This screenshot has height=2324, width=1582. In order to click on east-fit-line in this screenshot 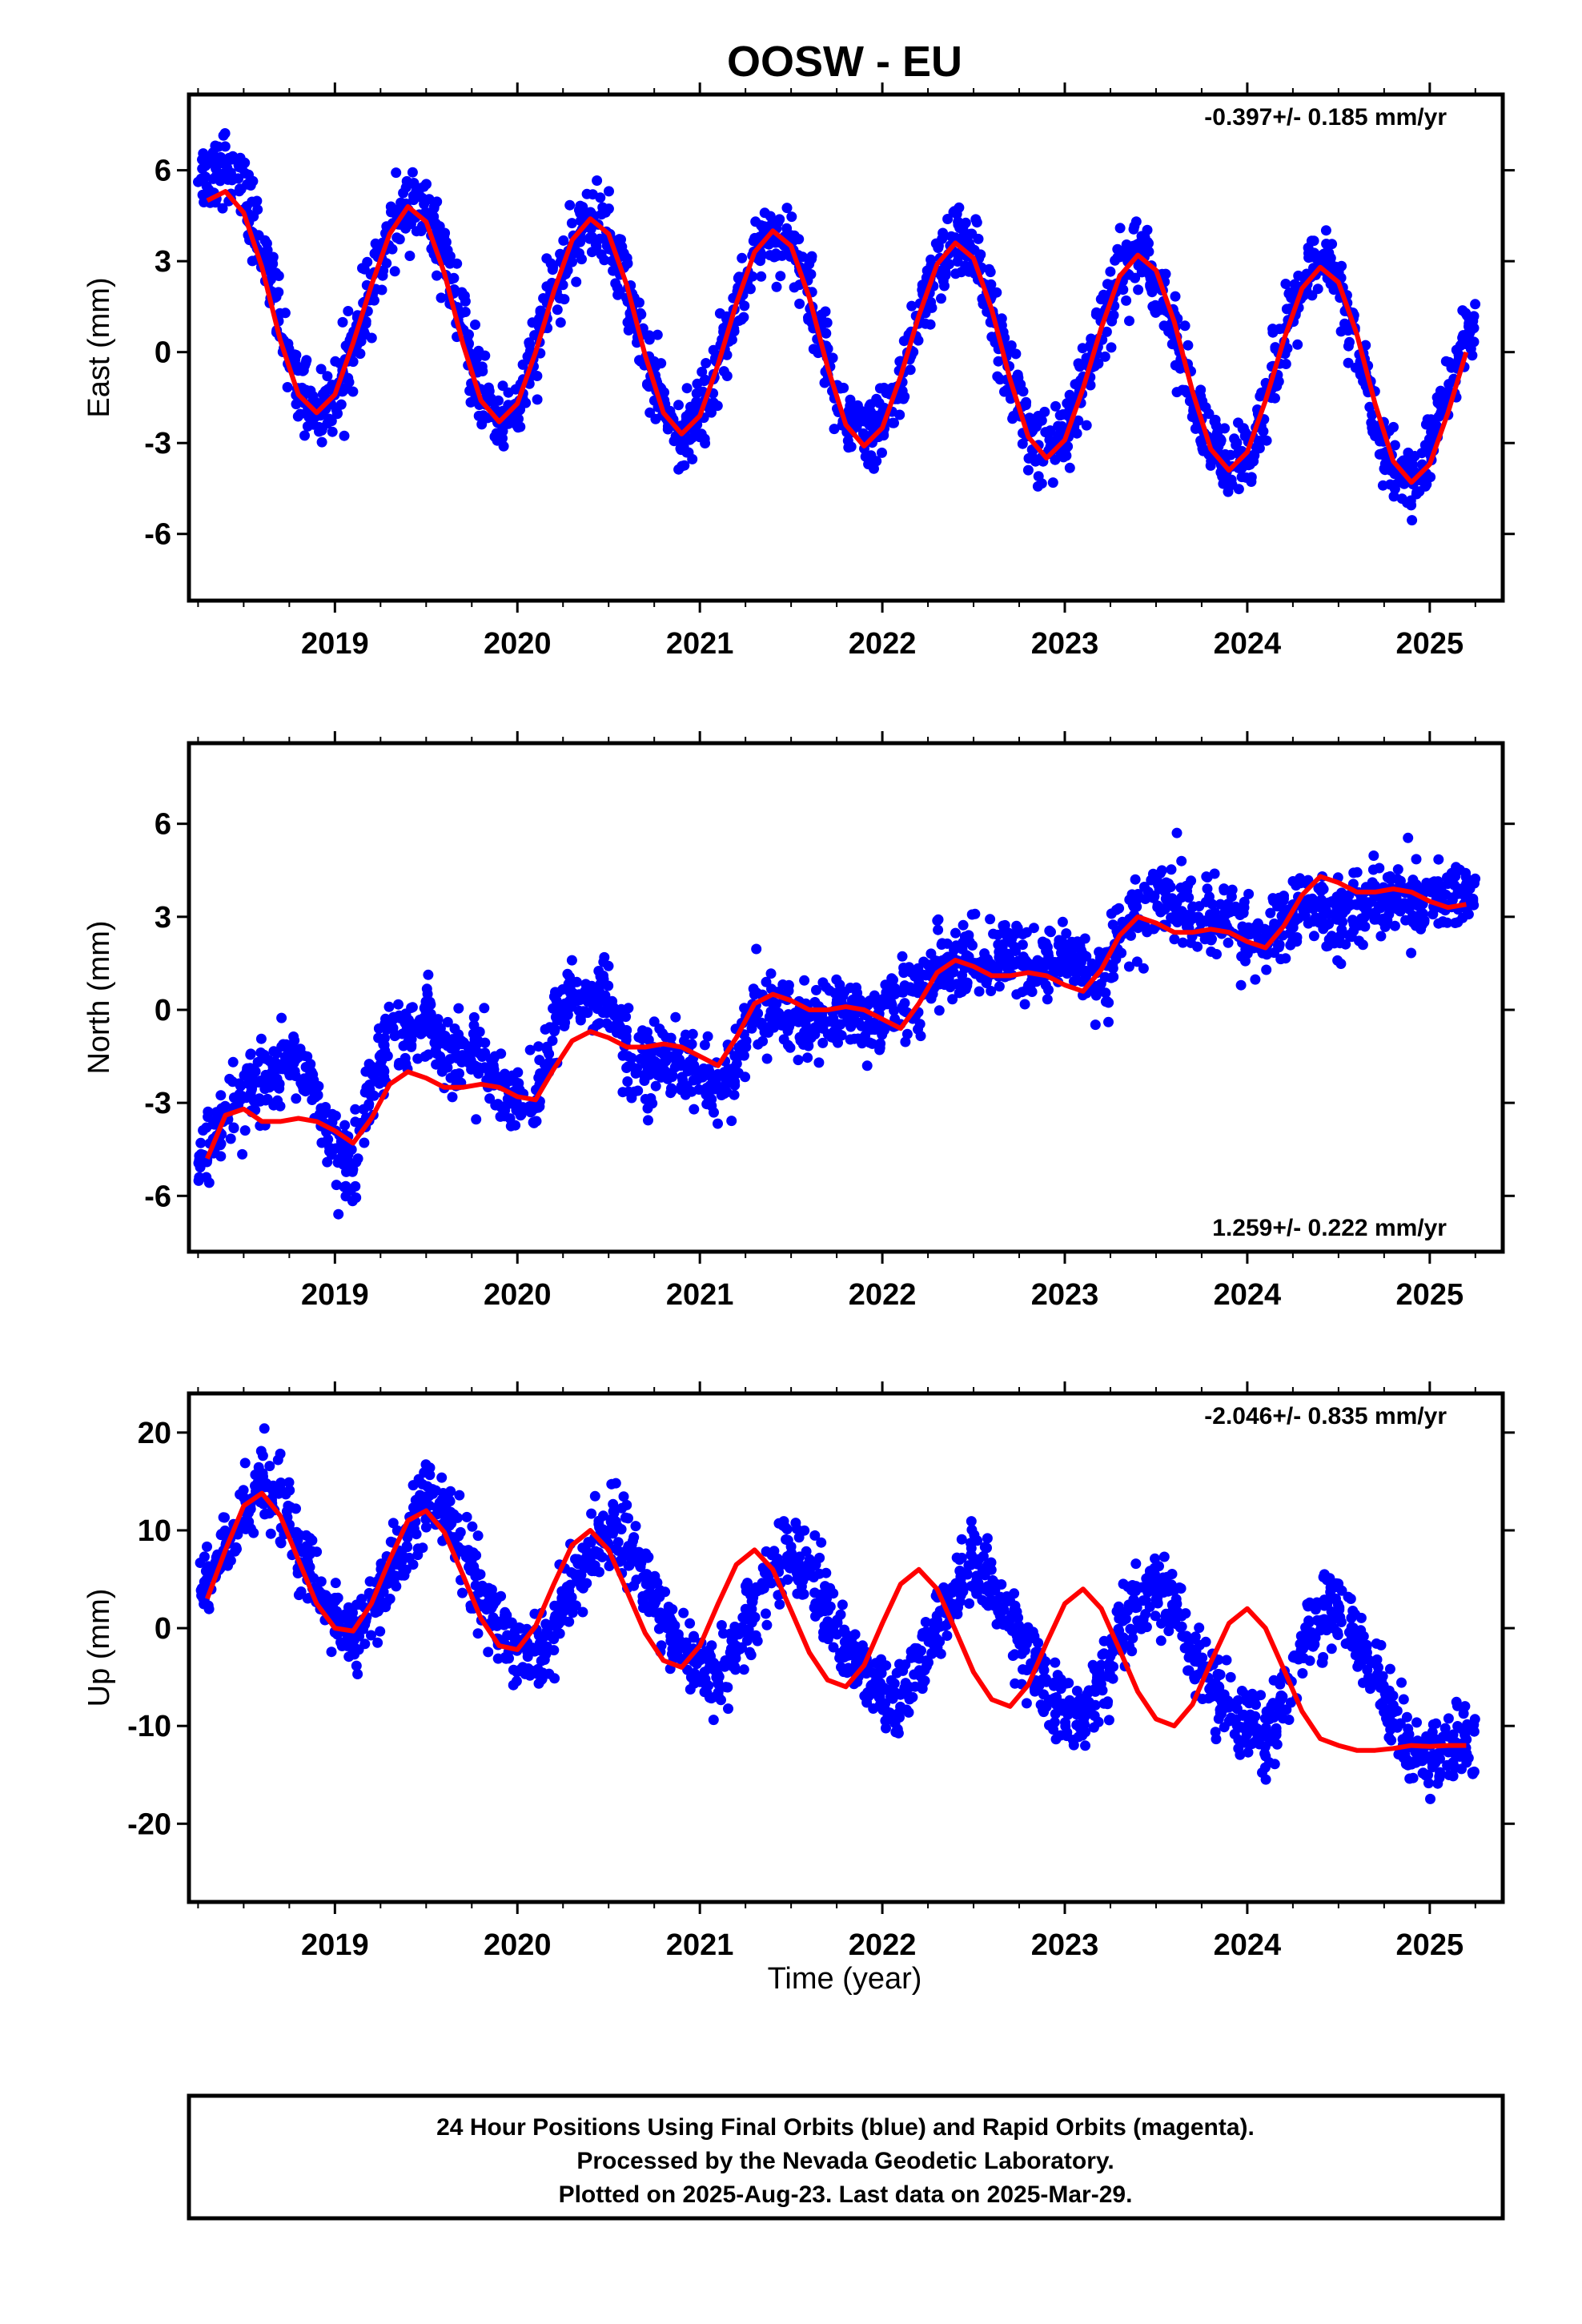, I will do `click(838, 337)`.